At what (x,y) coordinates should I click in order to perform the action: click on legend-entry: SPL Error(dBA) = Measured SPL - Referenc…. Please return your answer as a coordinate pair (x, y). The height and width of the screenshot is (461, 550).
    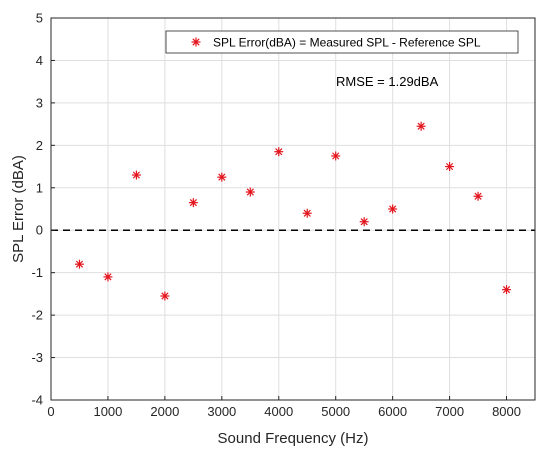
    Looking at the image, I should click on (347, 43).